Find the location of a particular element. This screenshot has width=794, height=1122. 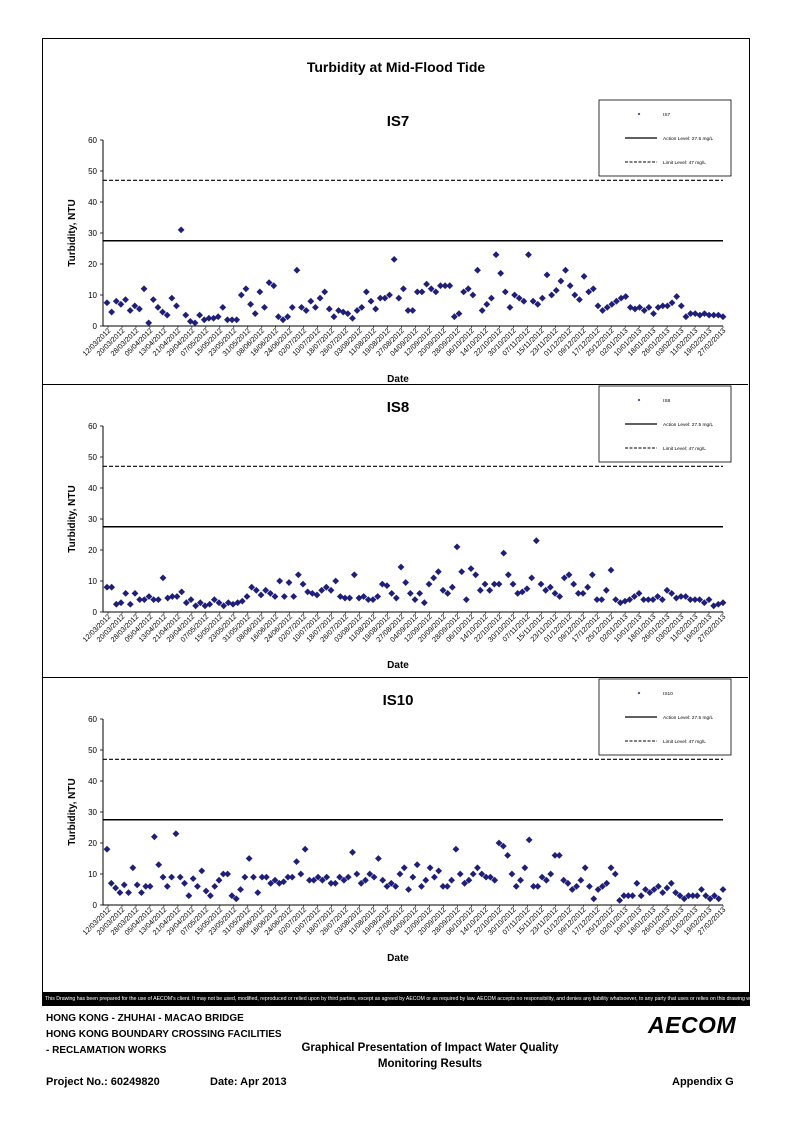

project-line-1: HONG KONG - ZHUHAI - MACAO BRIDGE is located at coordinates (145, 1018).